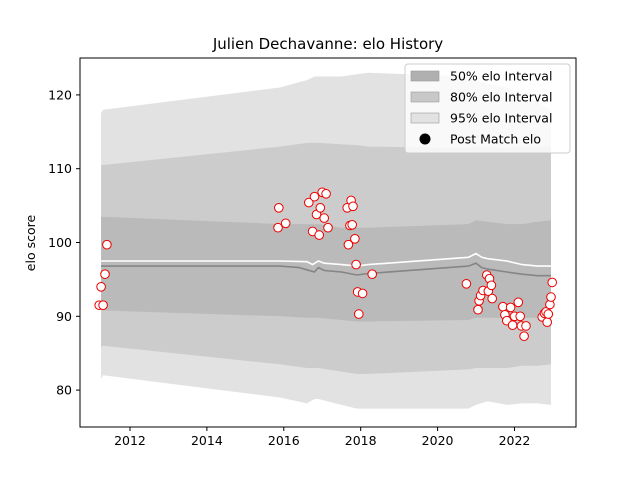  What do you see at coordinates (425, 139) in the screenshot?
I see `legend-marker` at bounding box center [425, 139].